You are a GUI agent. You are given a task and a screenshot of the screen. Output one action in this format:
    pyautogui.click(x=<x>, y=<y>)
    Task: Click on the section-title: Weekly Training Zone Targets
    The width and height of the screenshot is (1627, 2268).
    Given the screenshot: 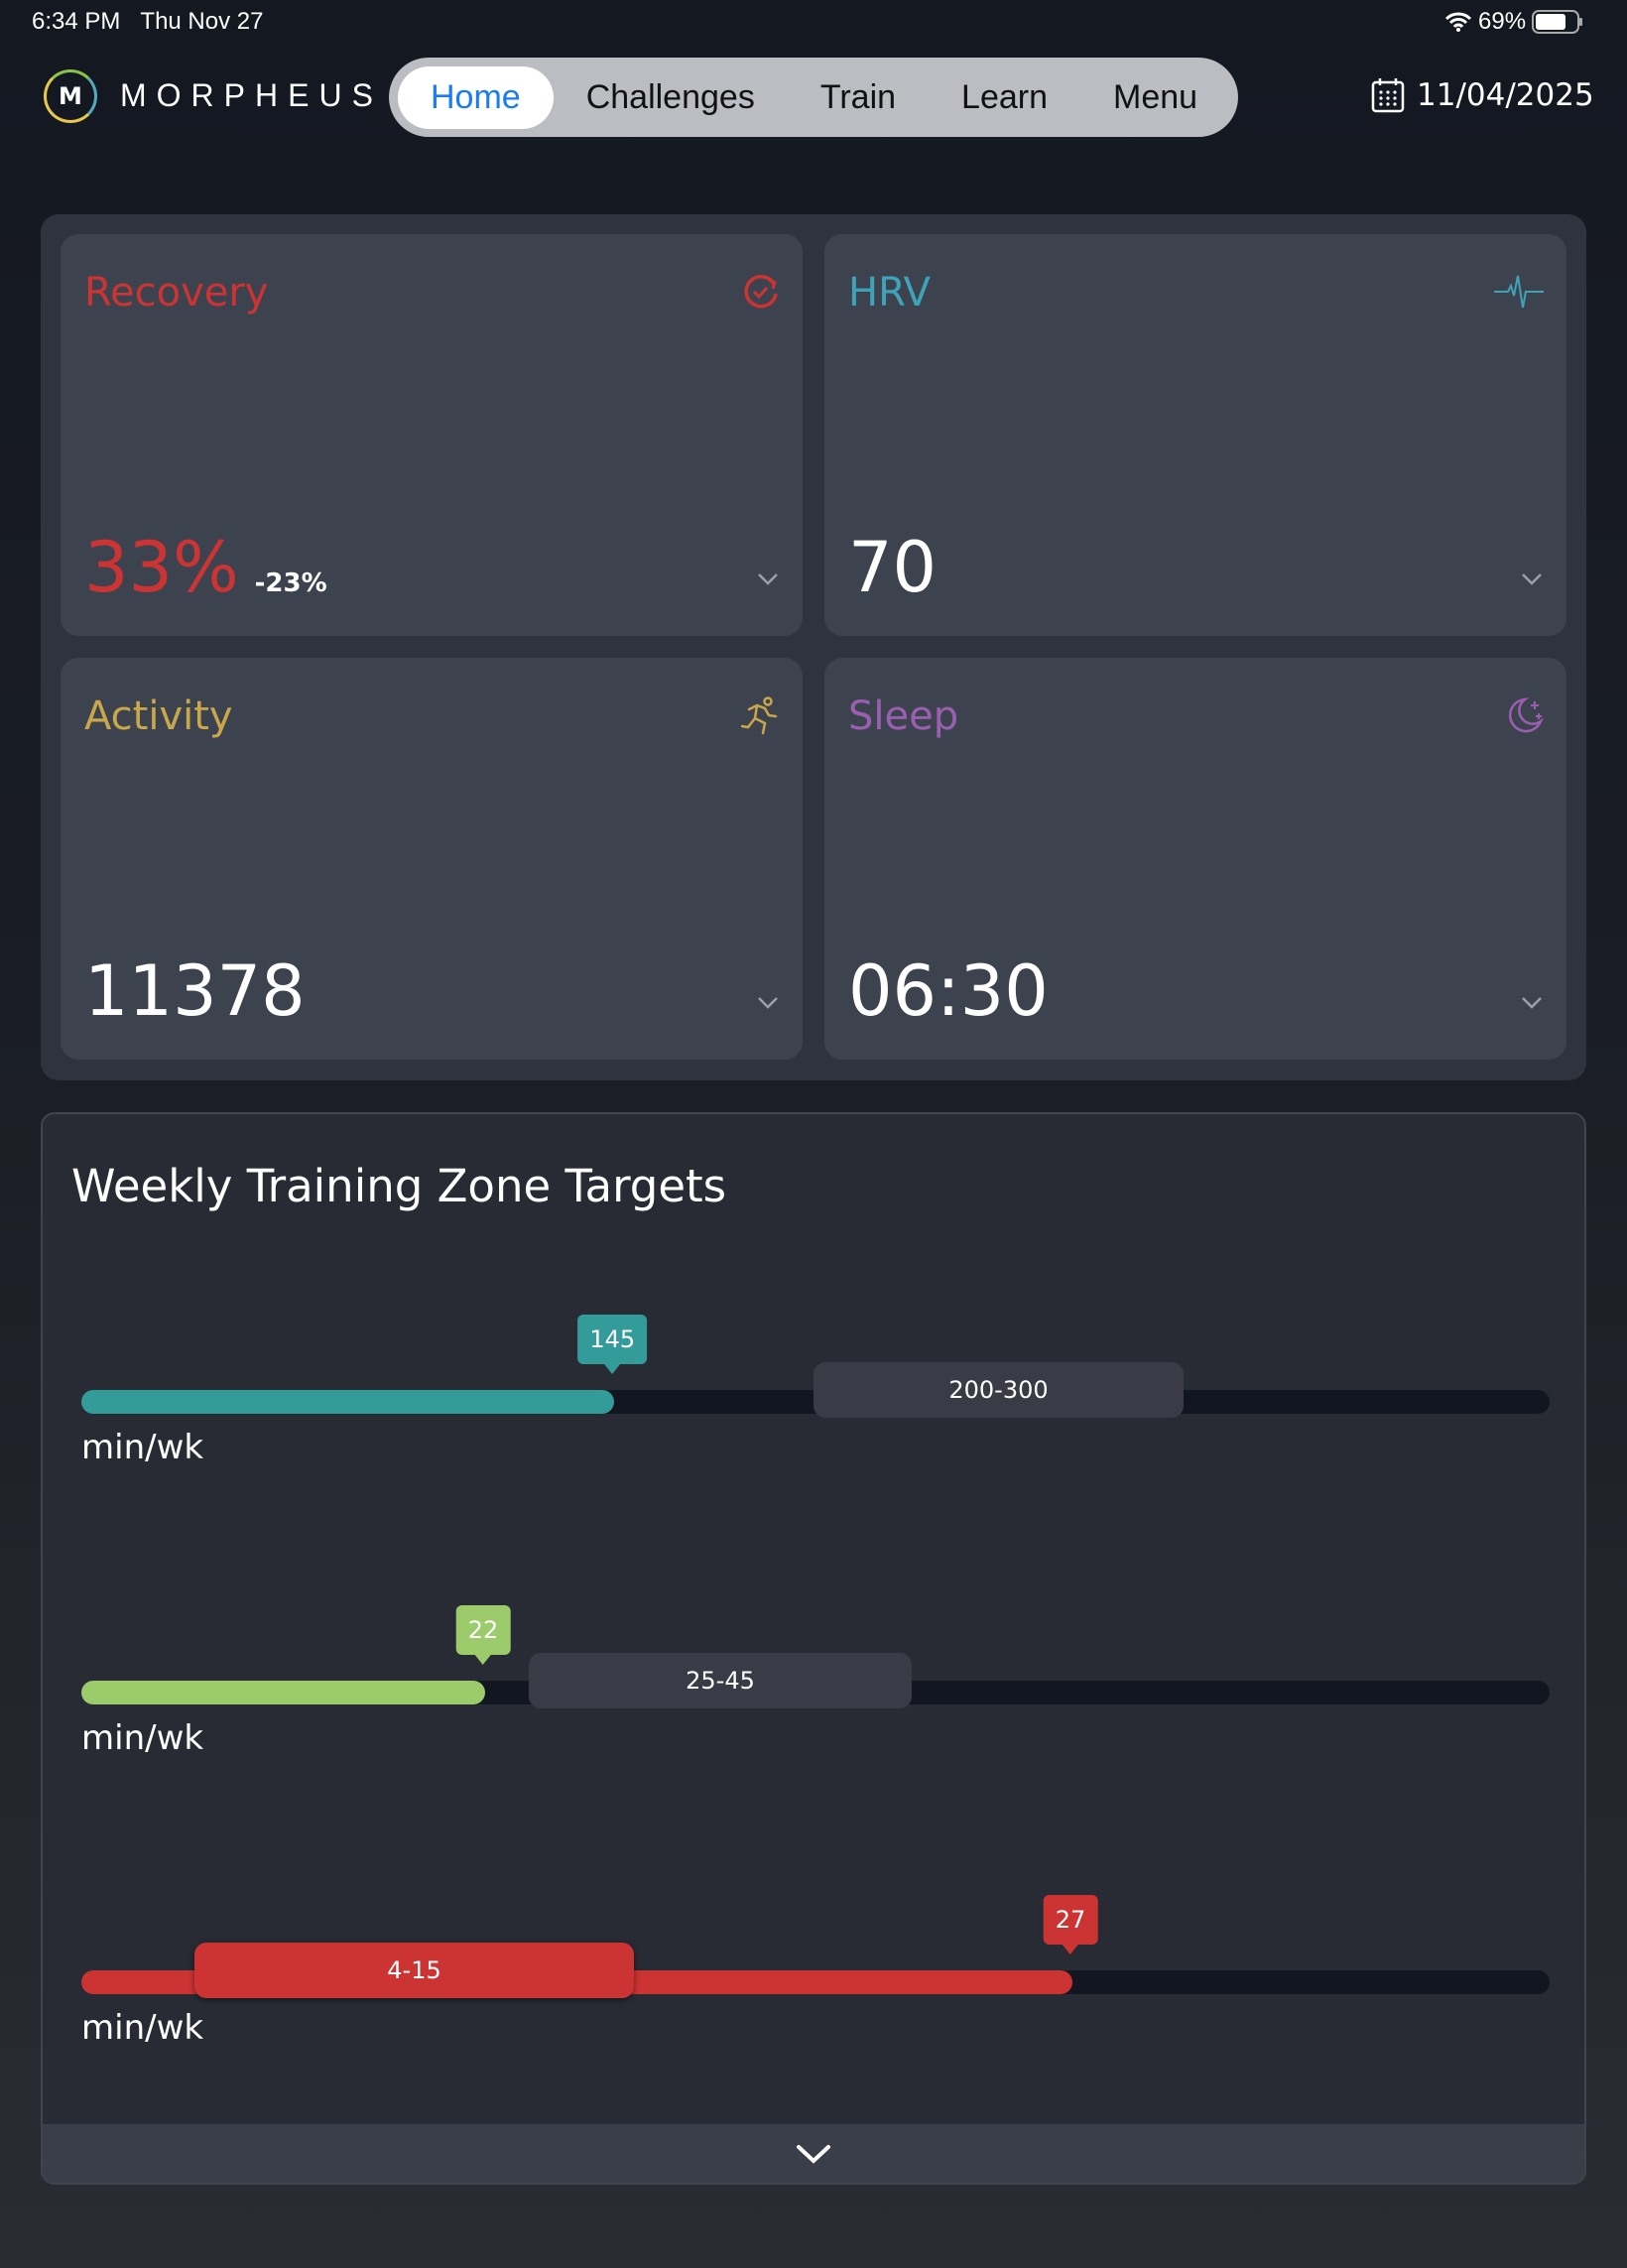 What is the action you would take?
    pyautogui.click(x=399, y=1186)
    